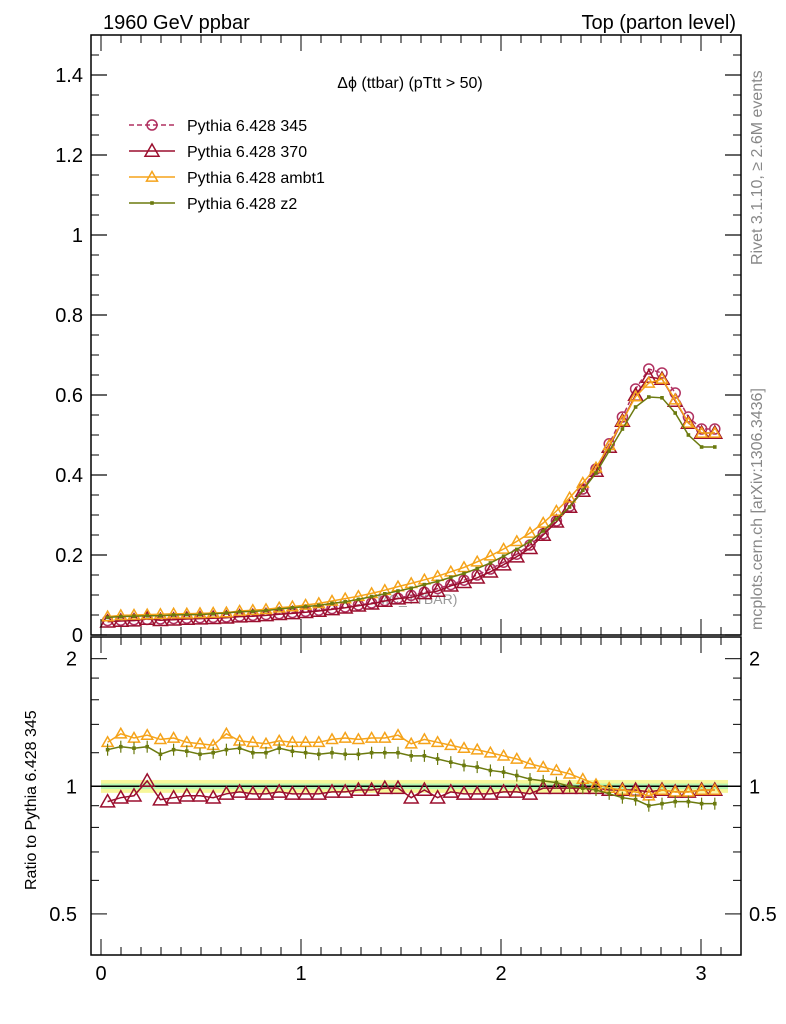  I want to click on x-tick-label: 1, so click(300, 974).